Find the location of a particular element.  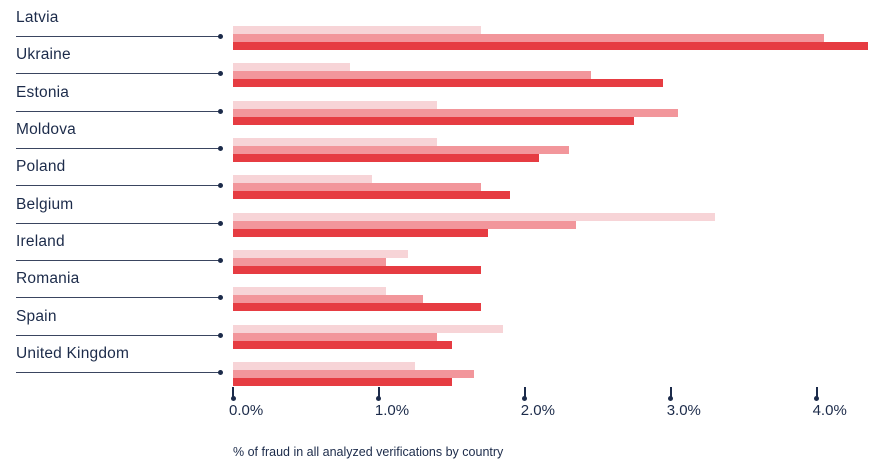

chart-row: Belgium is located at coordinates (441, 218).